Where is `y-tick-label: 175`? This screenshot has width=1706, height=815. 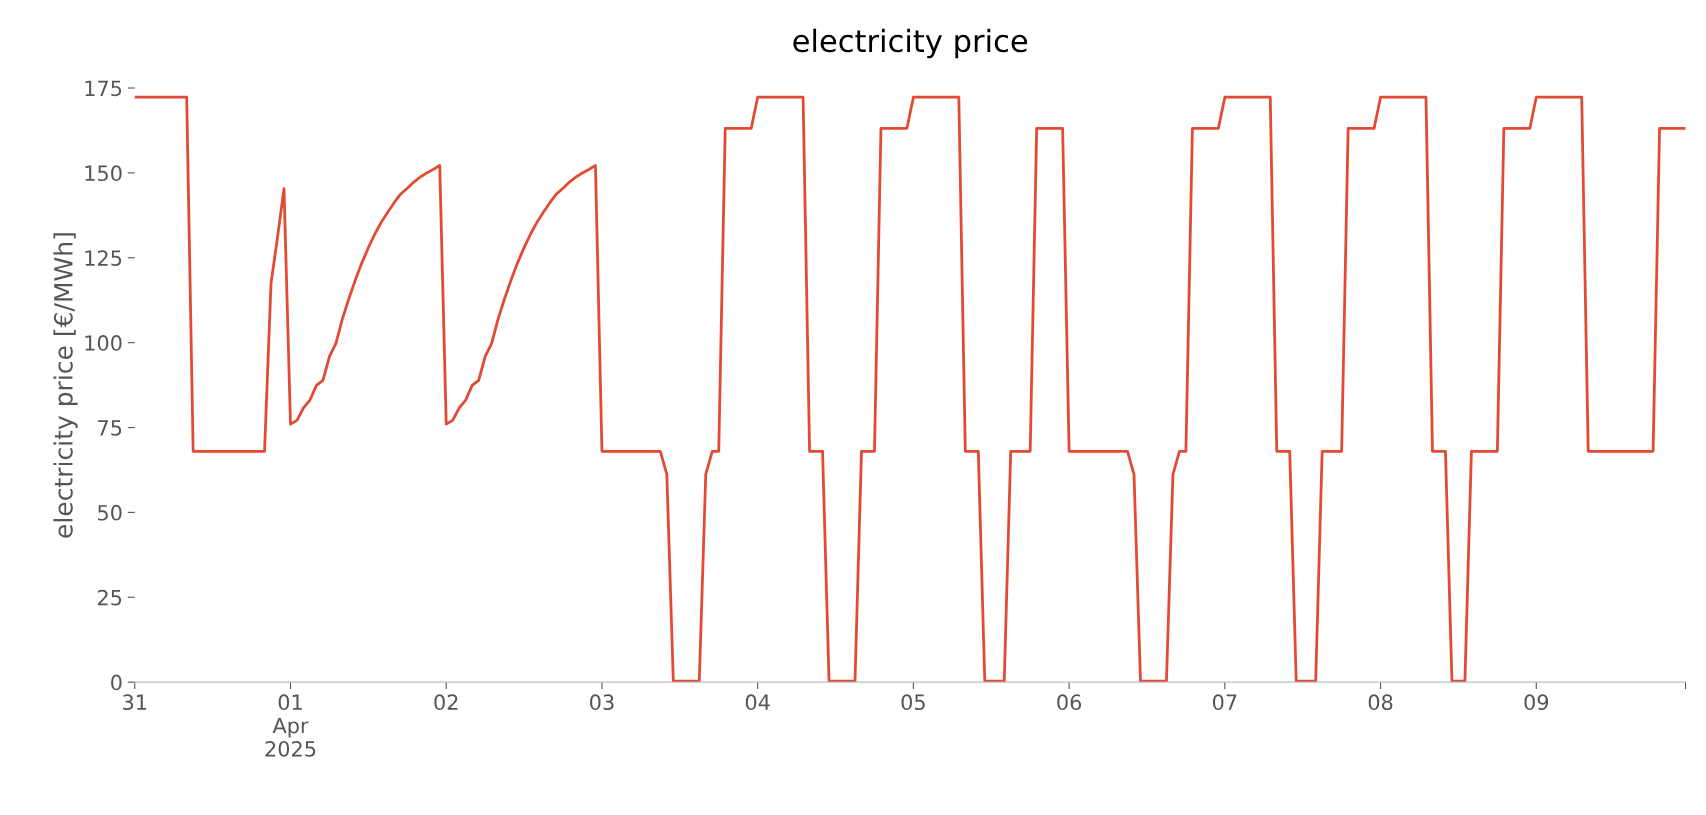 y-tick-label: 175 is located at coordinates (103, 88).